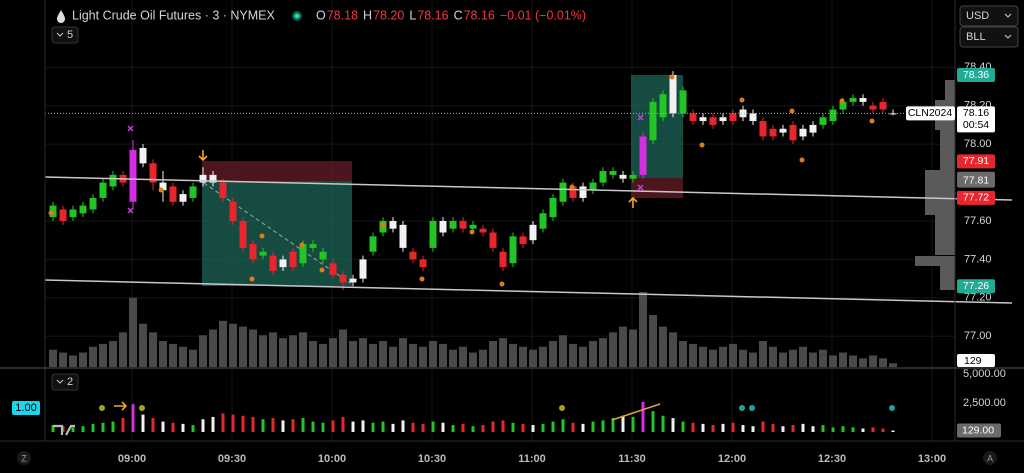  I want to click on unit-select, so click(989, 37).